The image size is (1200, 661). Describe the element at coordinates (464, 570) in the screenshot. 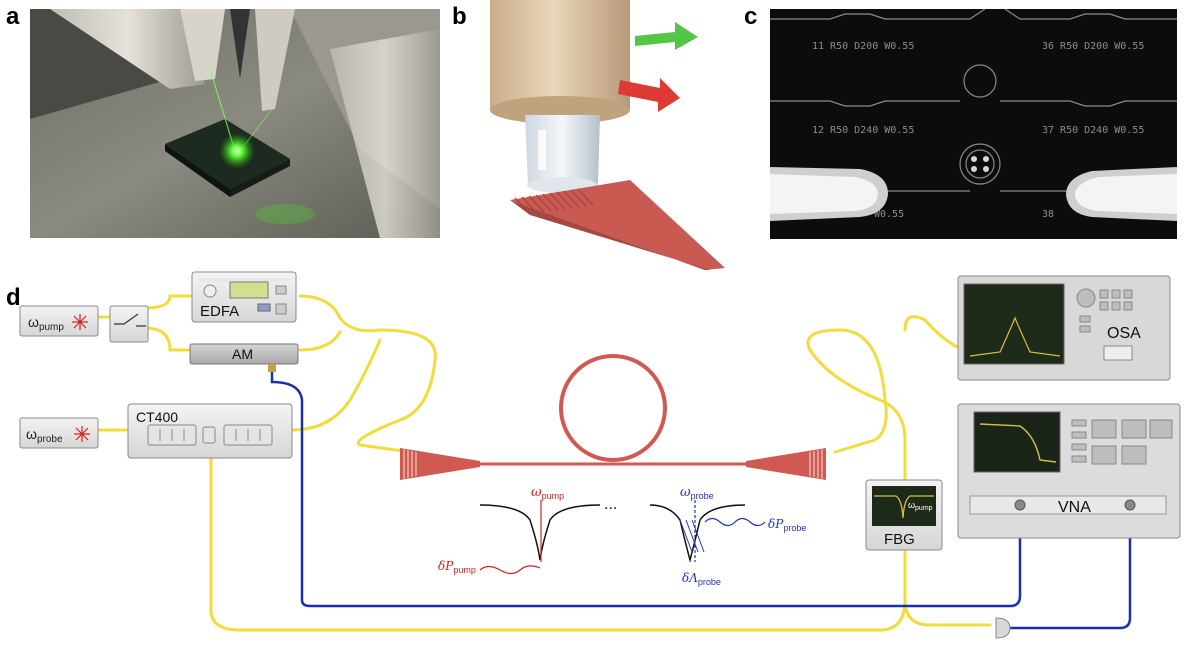

I see `delta-p-pump-sub: pump` at that location.